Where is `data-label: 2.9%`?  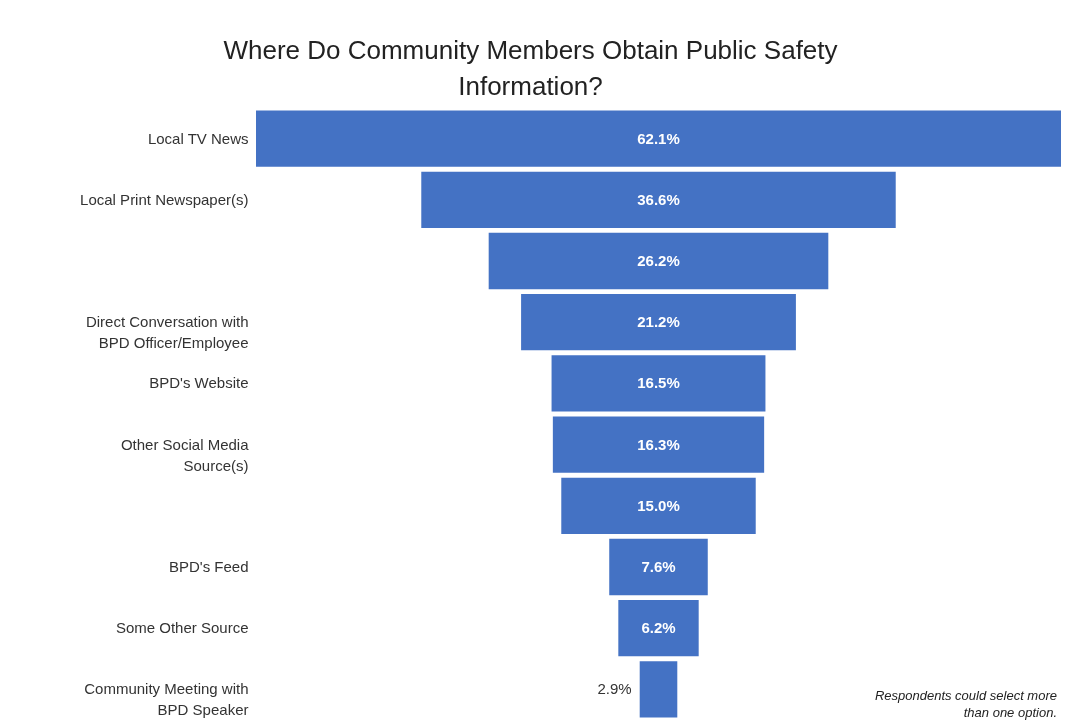
data-label: 2.9% is located at coordinates (614, 689).